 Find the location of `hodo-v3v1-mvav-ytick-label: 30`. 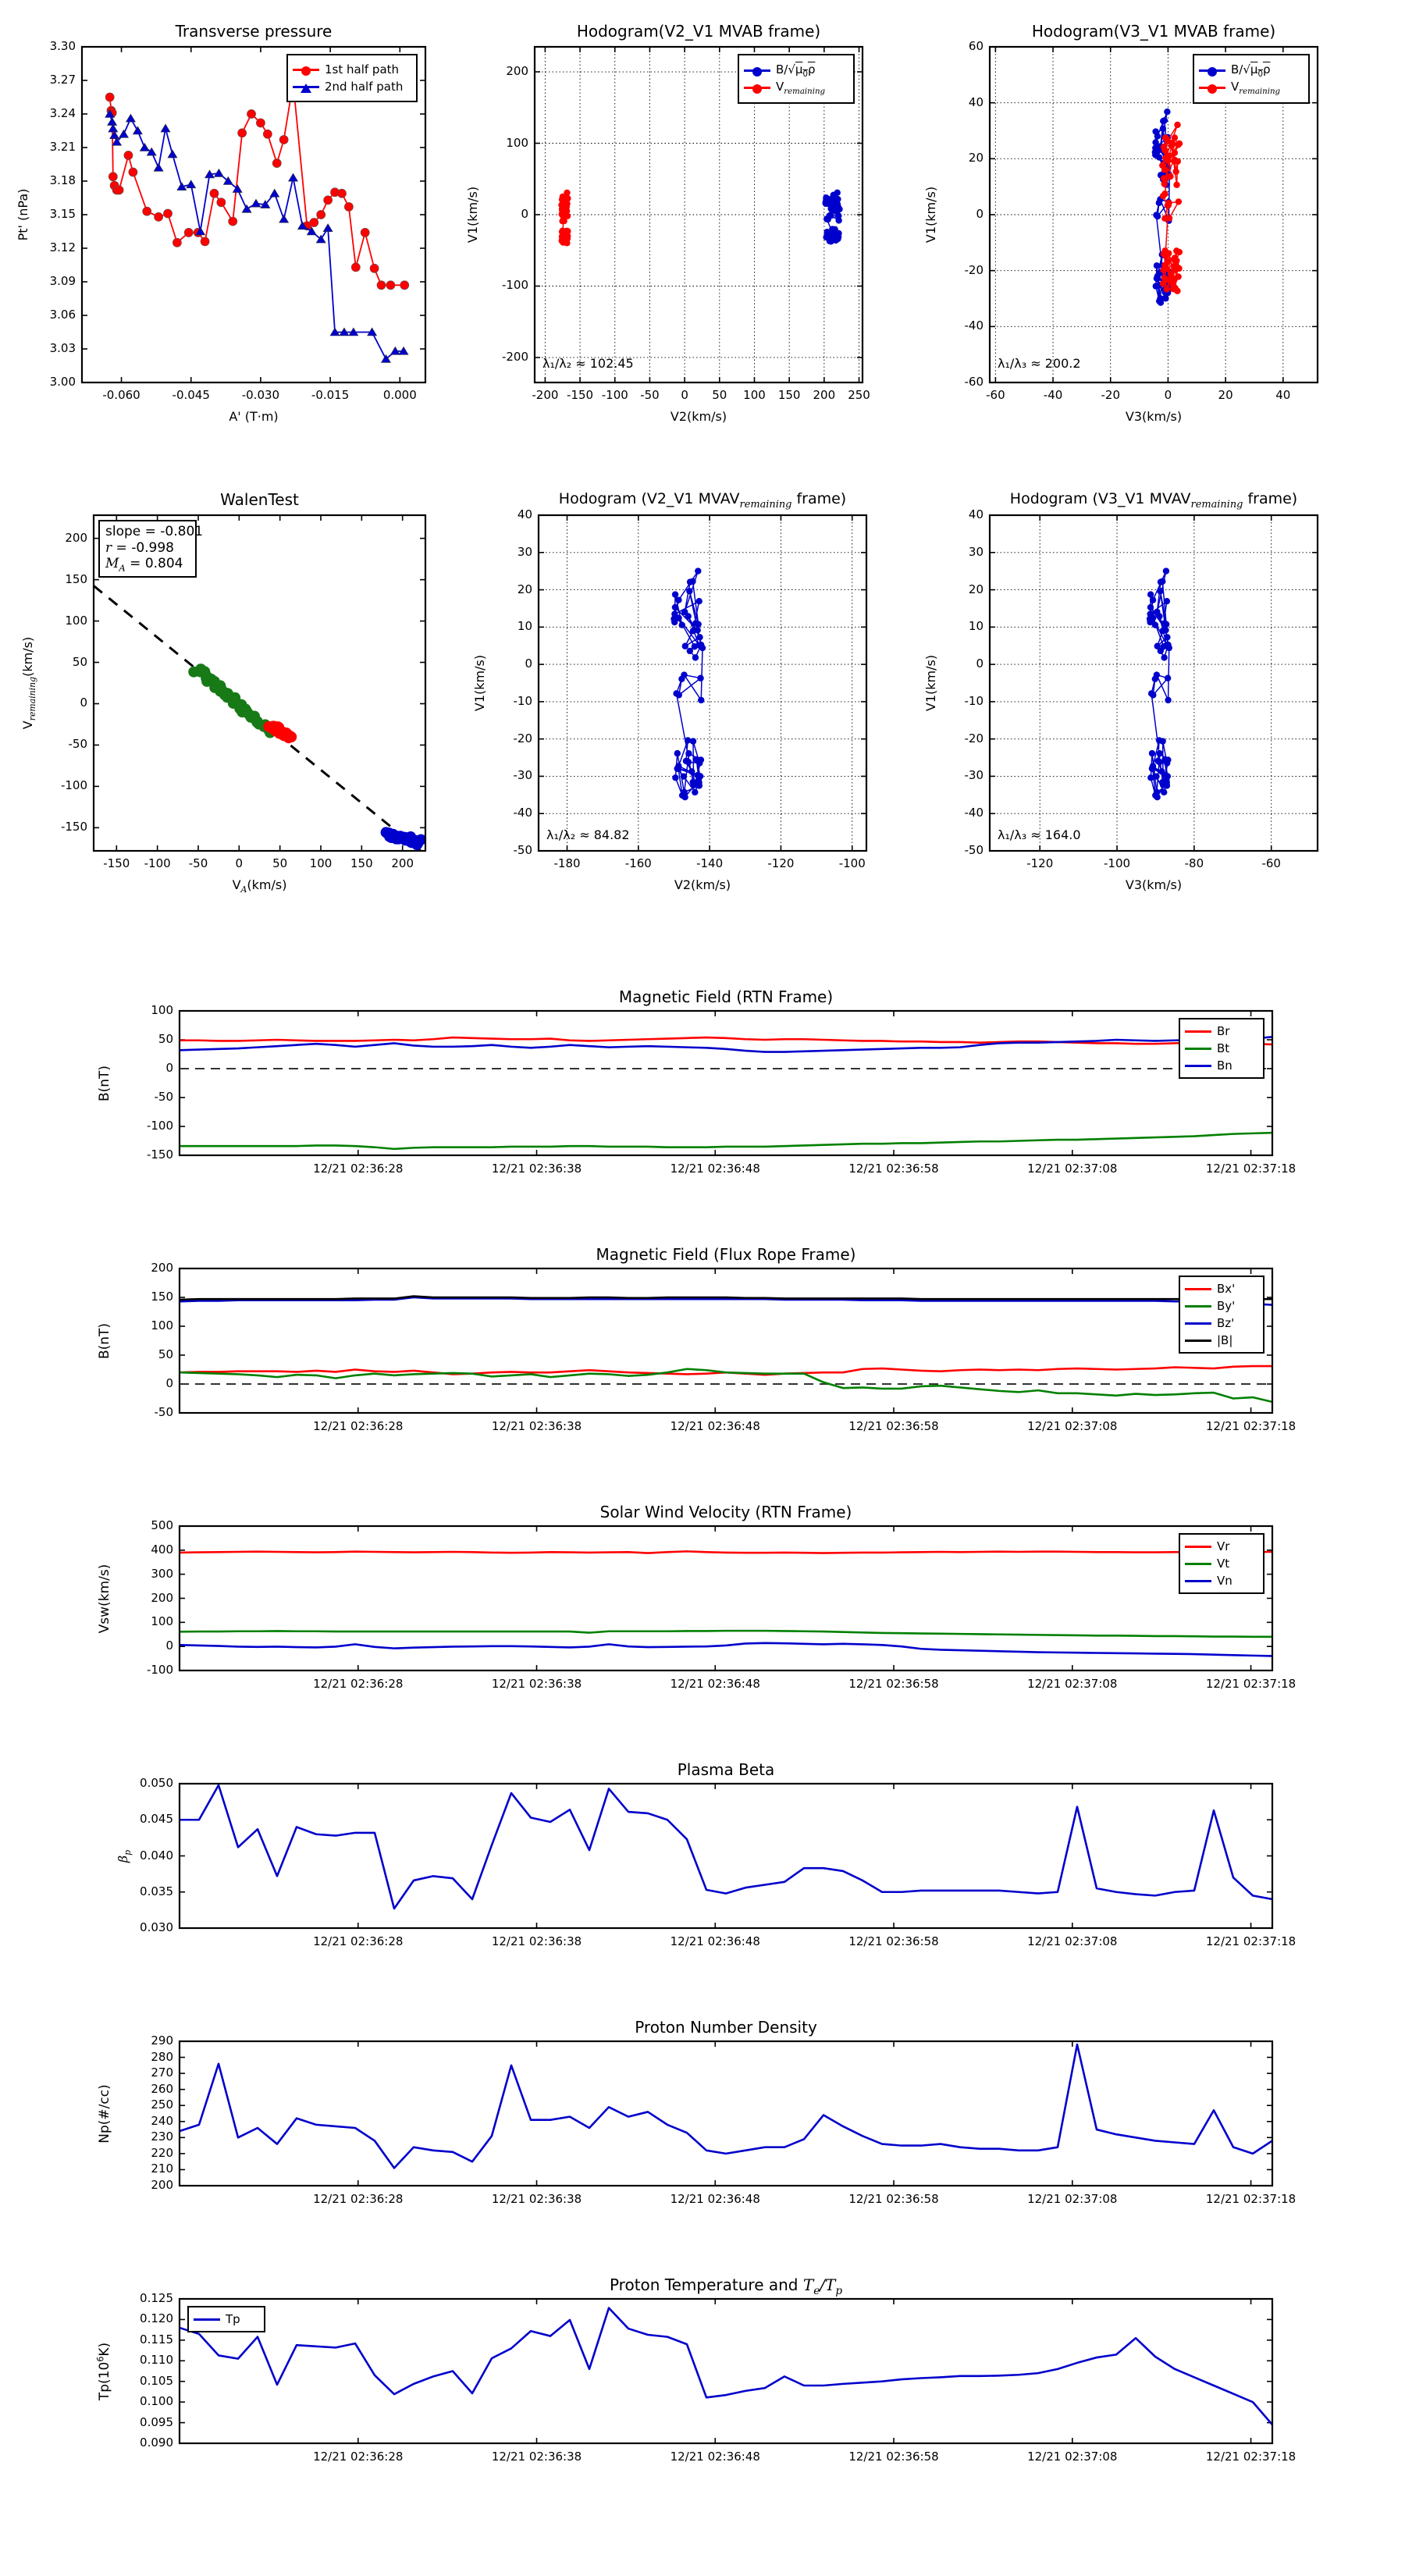

hodo-v3v1-mvav-ytick-label: 30 is located at coordinates (976, 551).